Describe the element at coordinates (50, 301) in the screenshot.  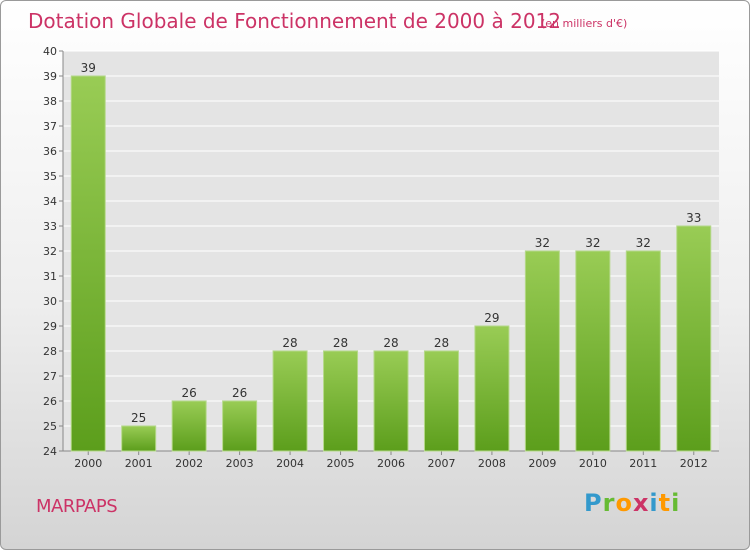
I see `y-tick-label: 30` at that location.